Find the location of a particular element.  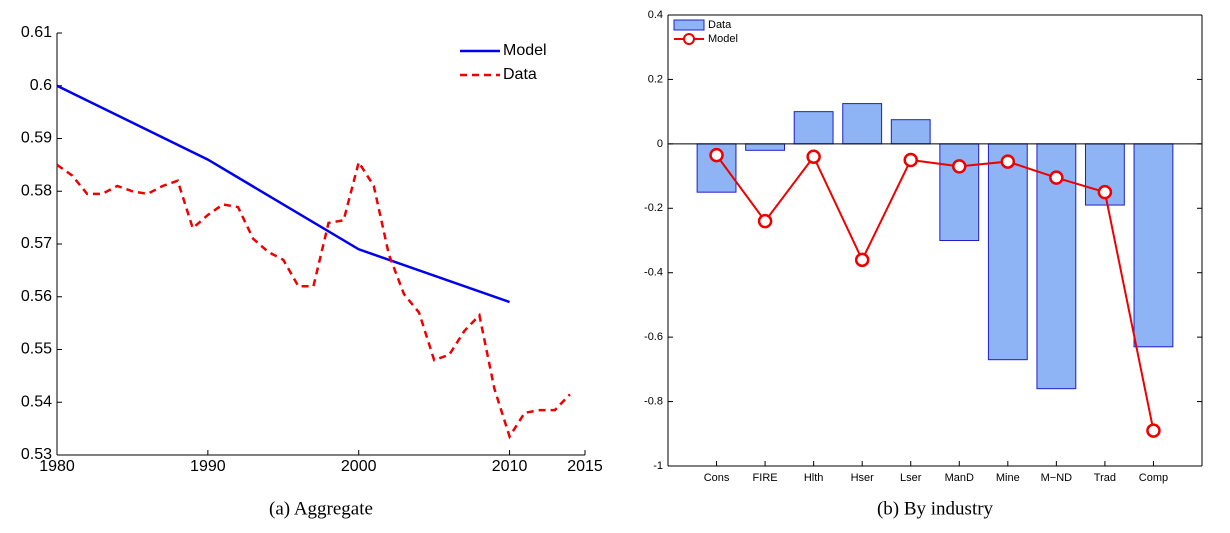

legend-marker is located at coordinates (689, 39).